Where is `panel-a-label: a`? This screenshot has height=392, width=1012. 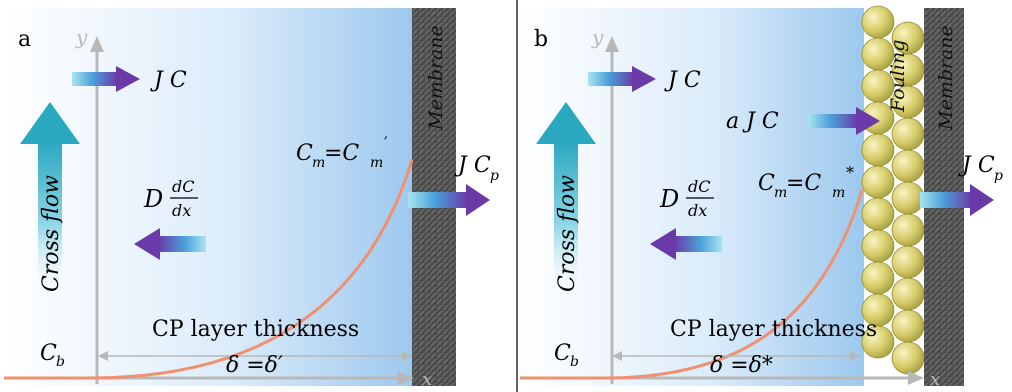
panel-a-label: a is located at coordinates (24, 39).